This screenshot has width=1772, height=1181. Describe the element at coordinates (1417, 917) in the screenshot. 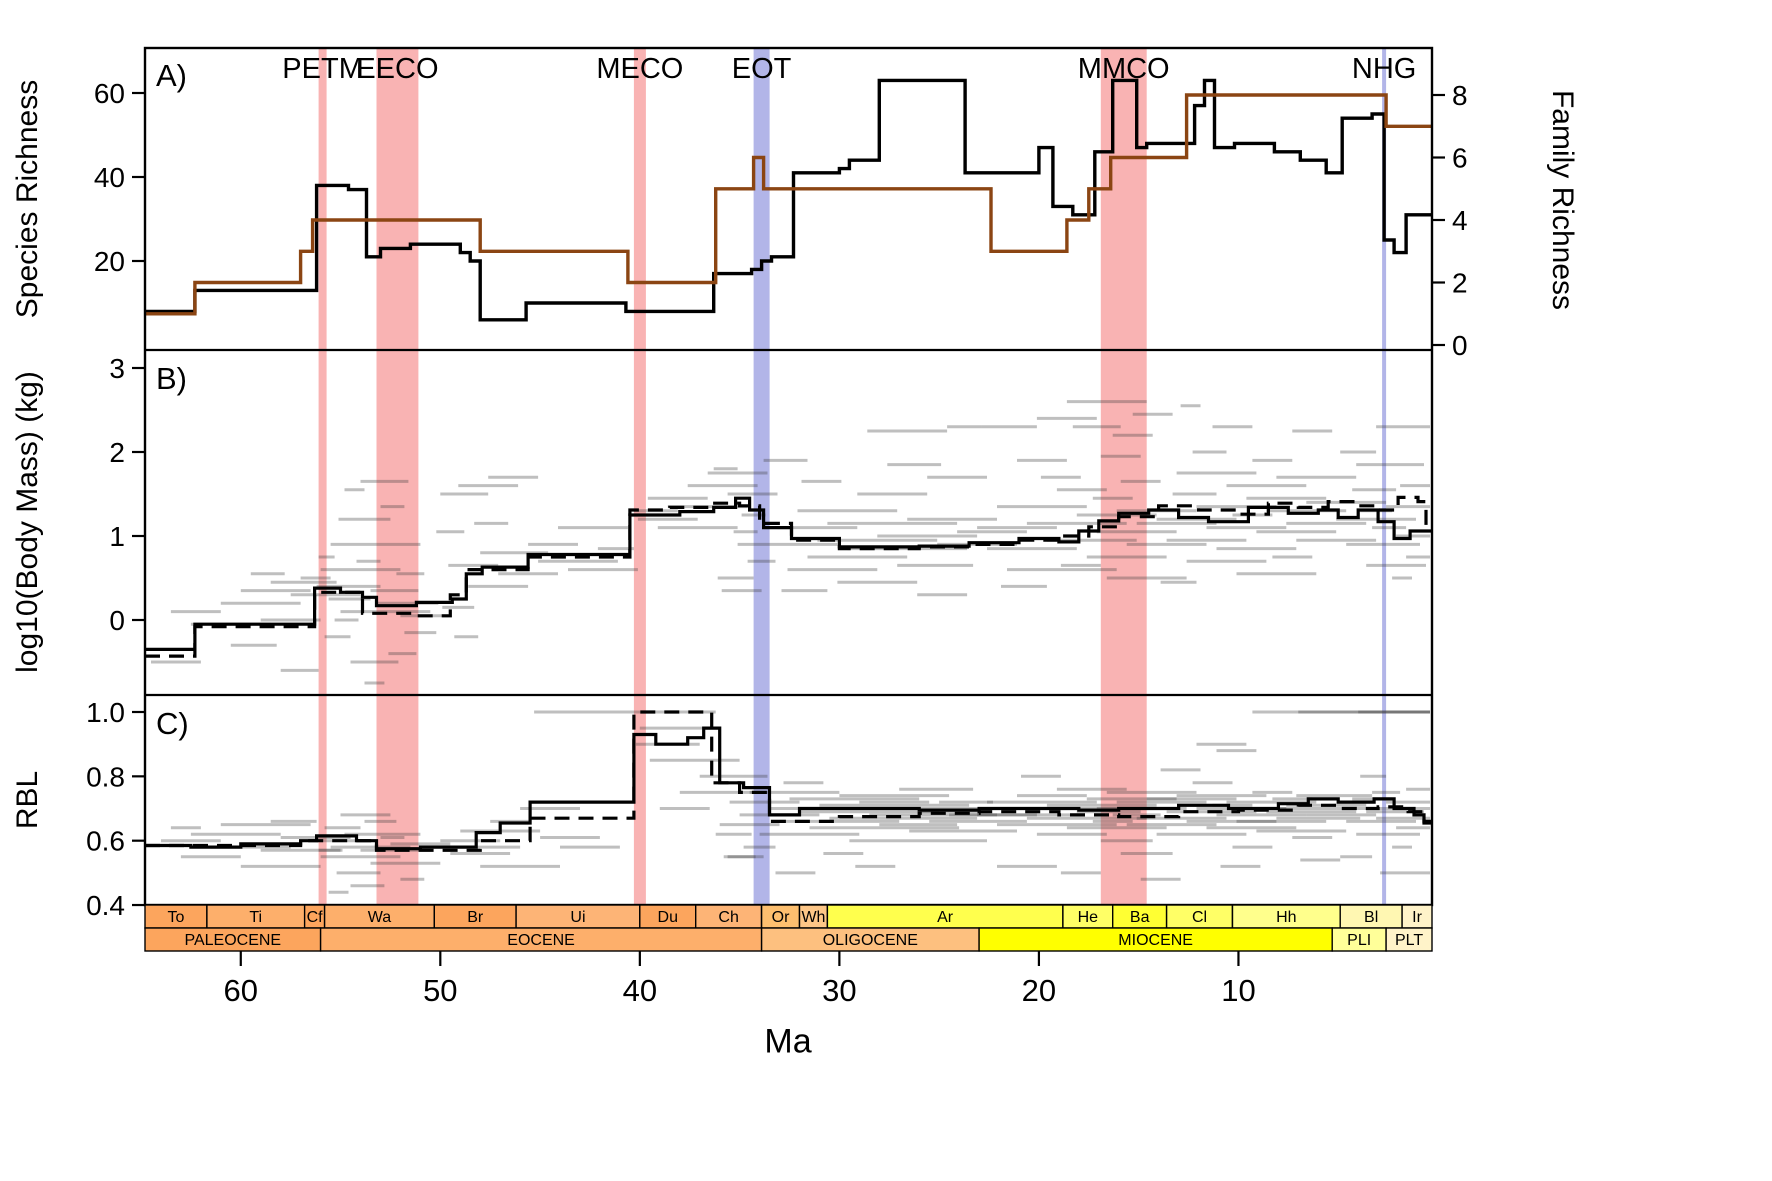

I see `stage-label: Ir` at that location.